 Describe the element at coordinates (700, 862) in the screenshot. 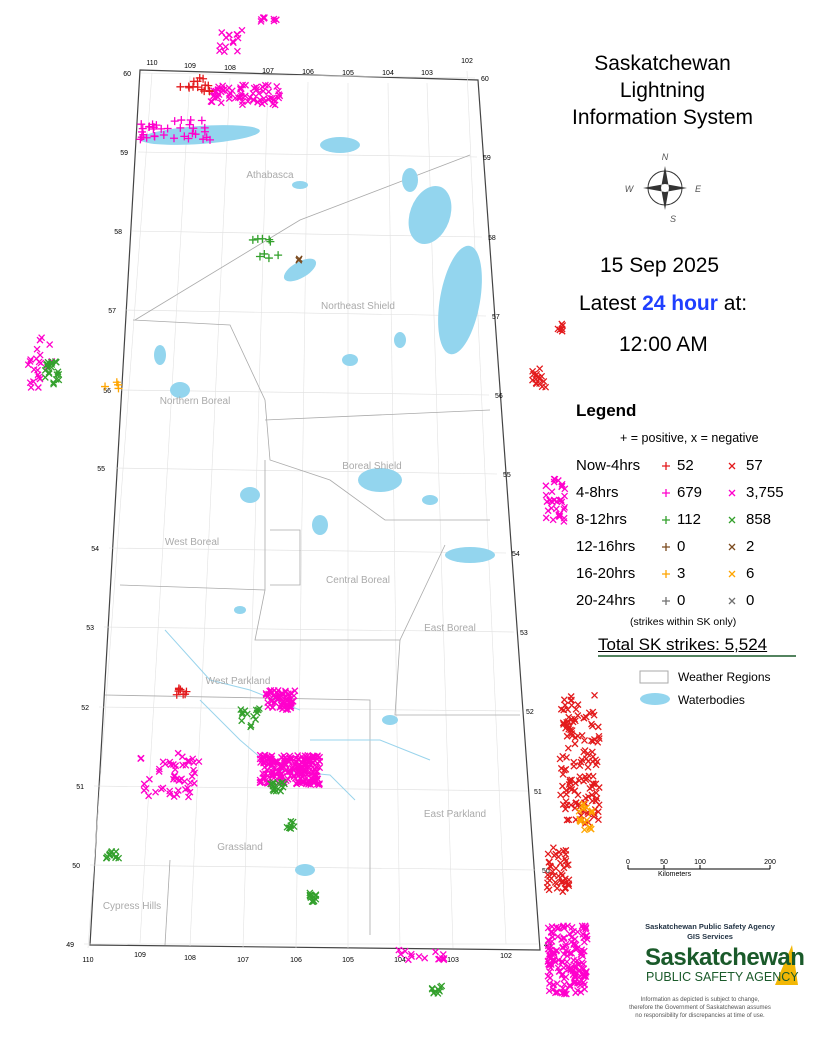

I see `scale-label: 100` at that location.